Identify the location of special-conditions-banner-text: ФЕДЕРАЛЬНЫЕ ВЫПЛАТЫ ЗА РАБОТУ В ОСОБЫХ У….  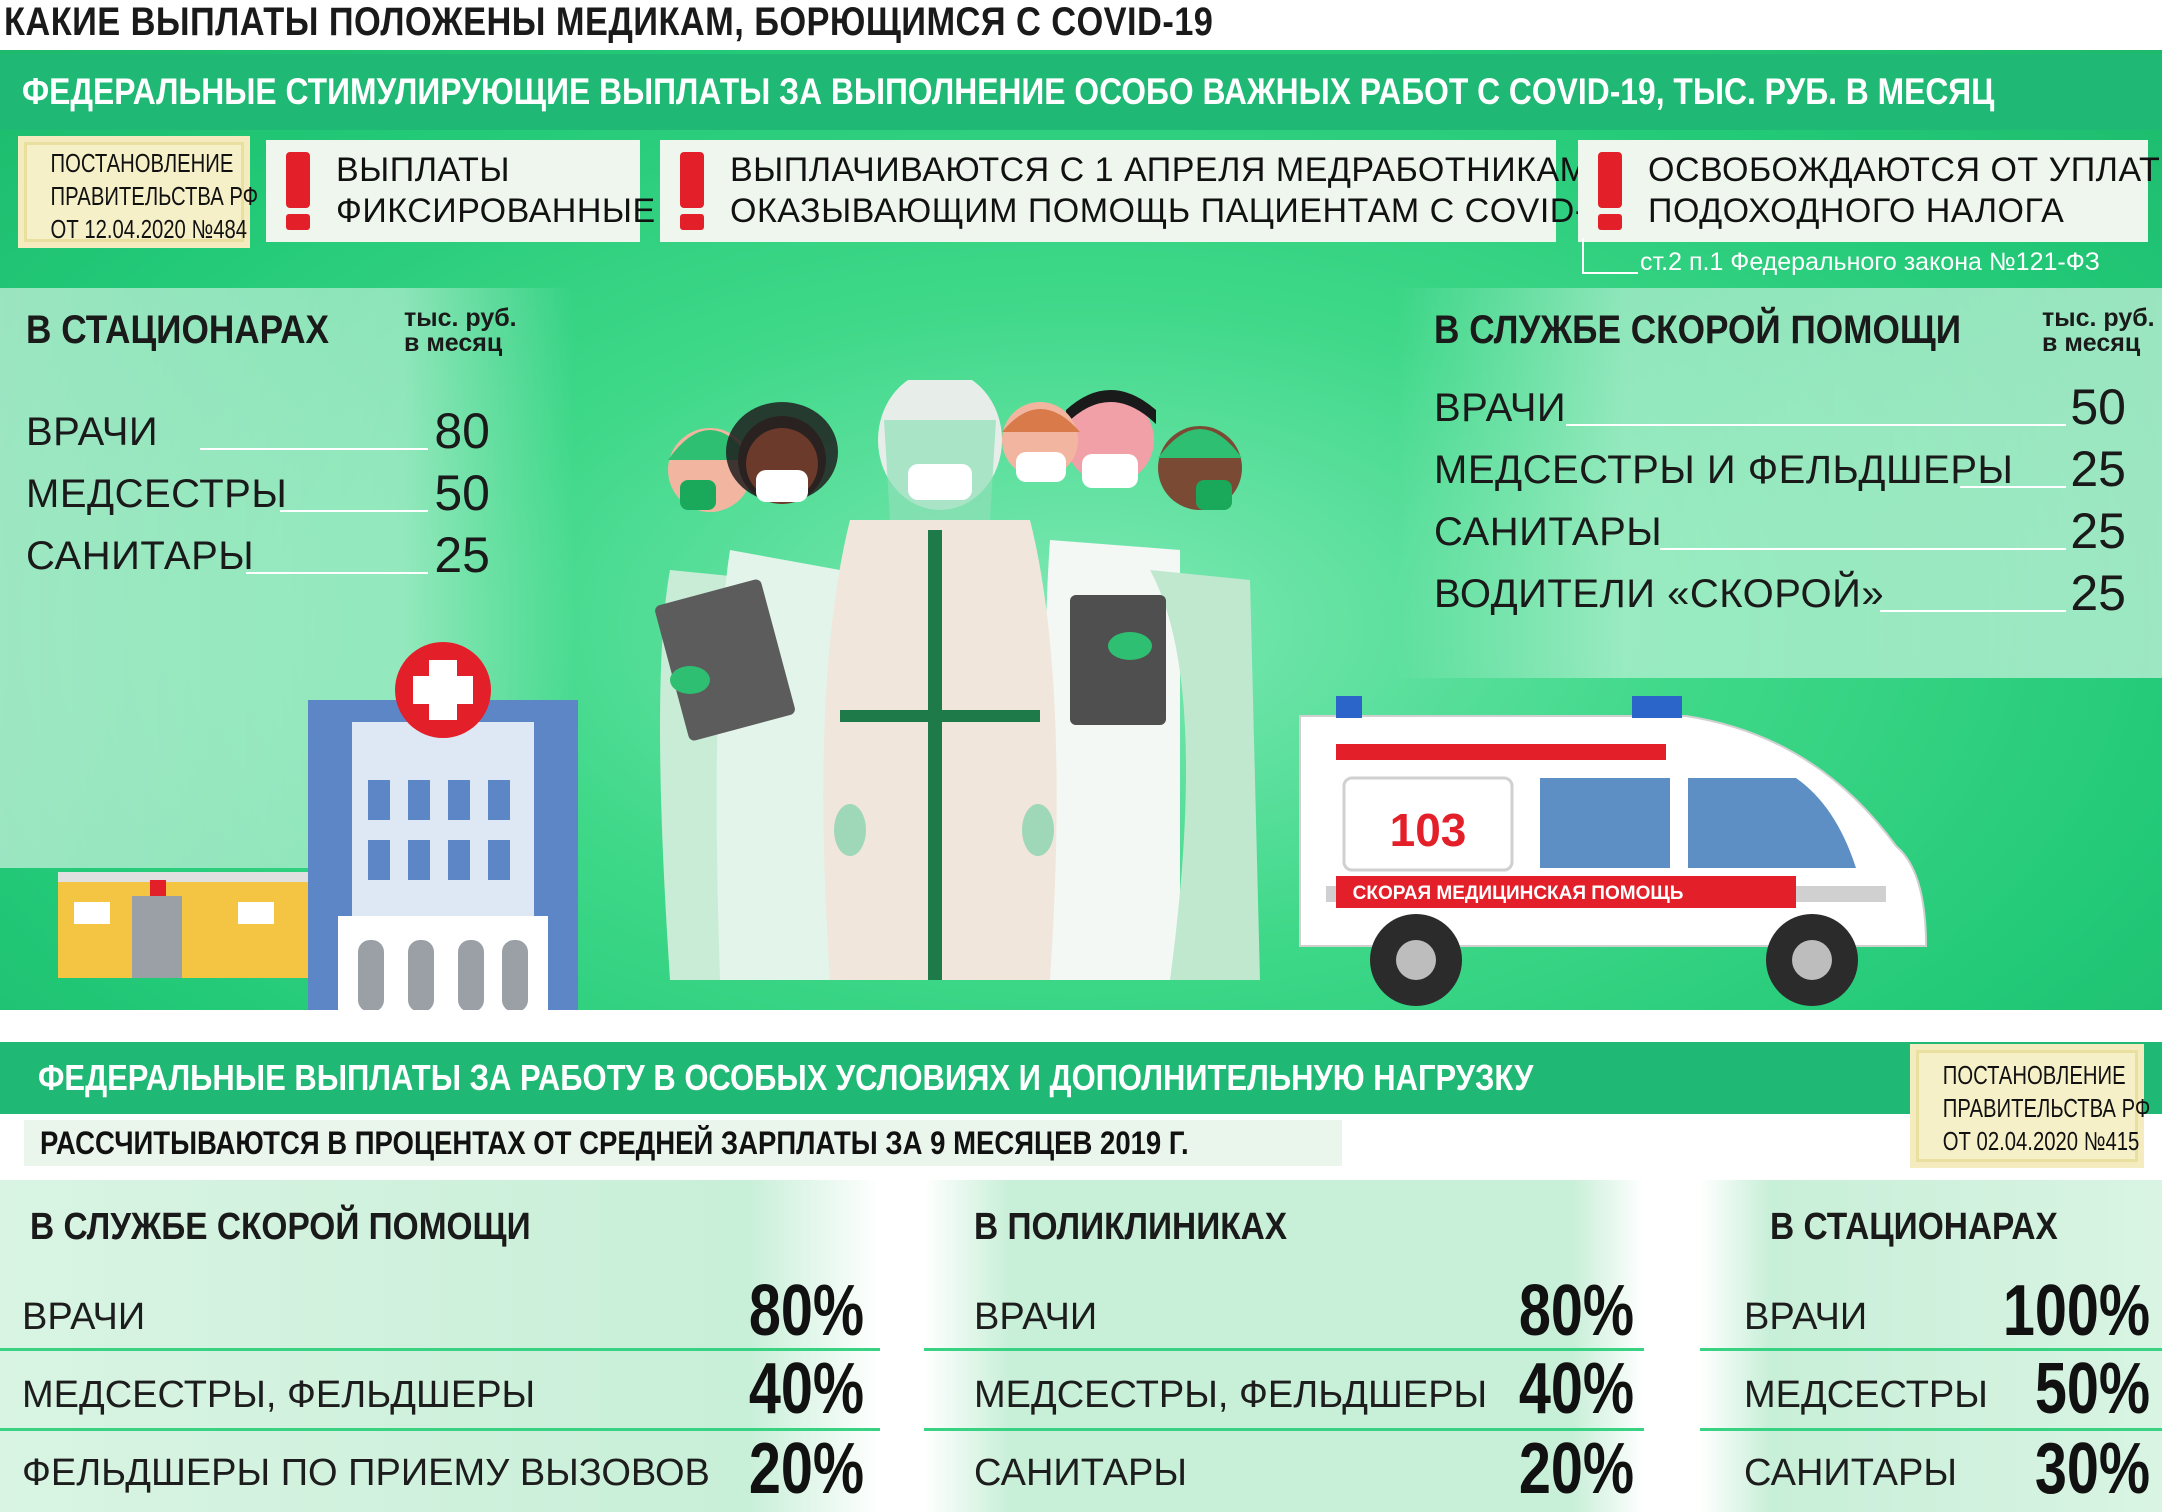
(786, 1077).